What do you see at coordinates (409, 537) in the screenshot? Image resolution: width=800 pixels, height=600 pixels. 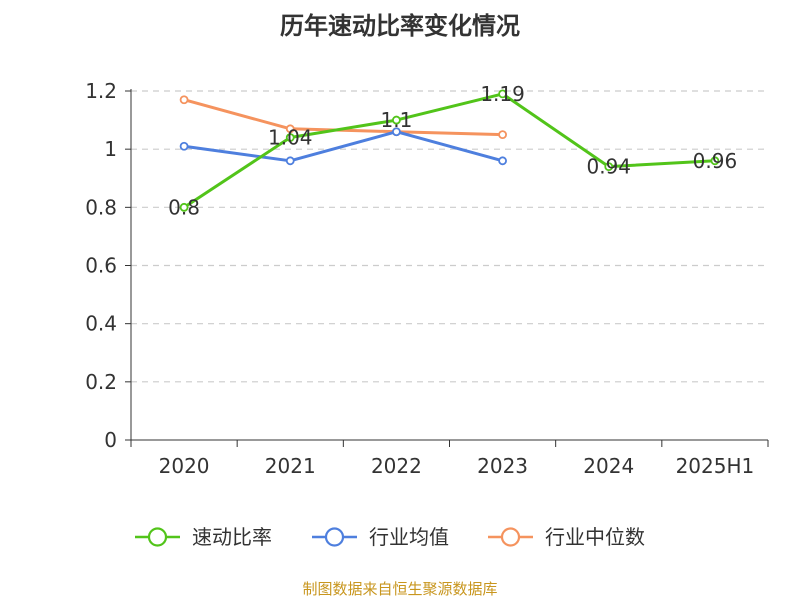 I see `legend-label: 行业均值` at bounding box center [409, 537].